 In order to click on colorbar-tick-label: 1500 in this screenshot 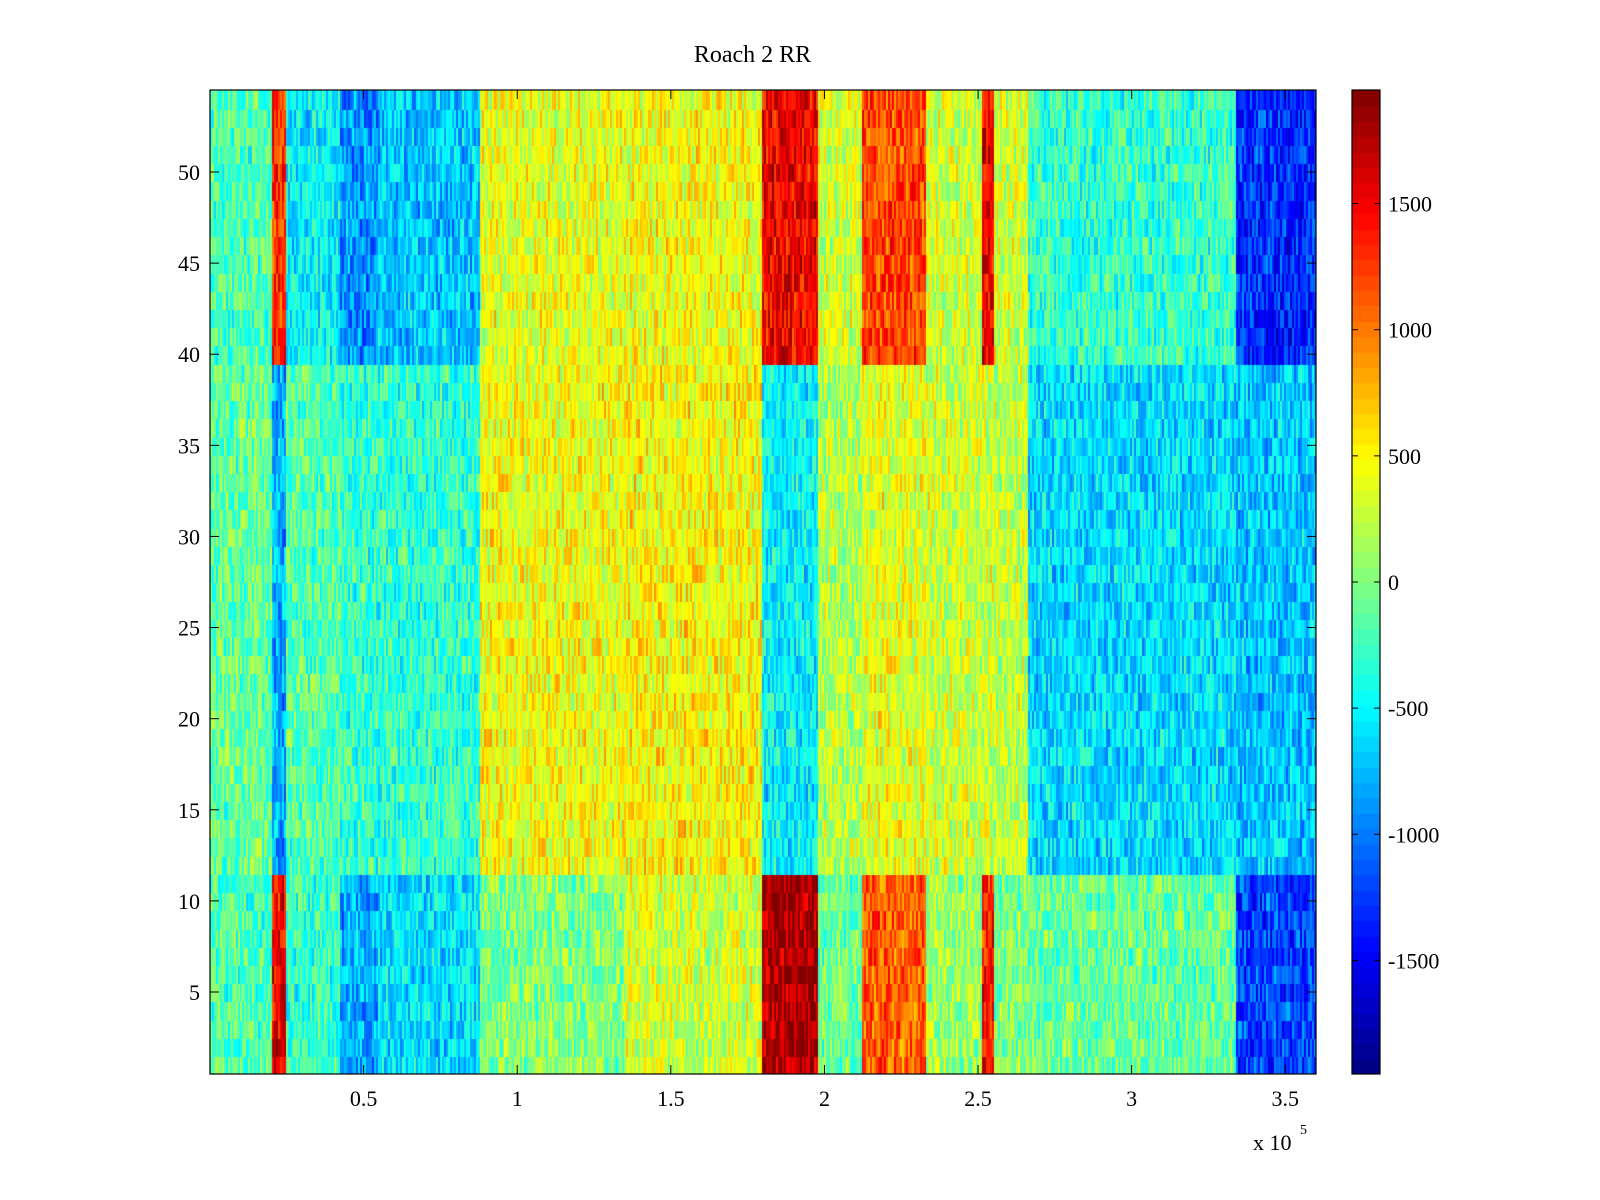, I will do `click(1410, 204)`.